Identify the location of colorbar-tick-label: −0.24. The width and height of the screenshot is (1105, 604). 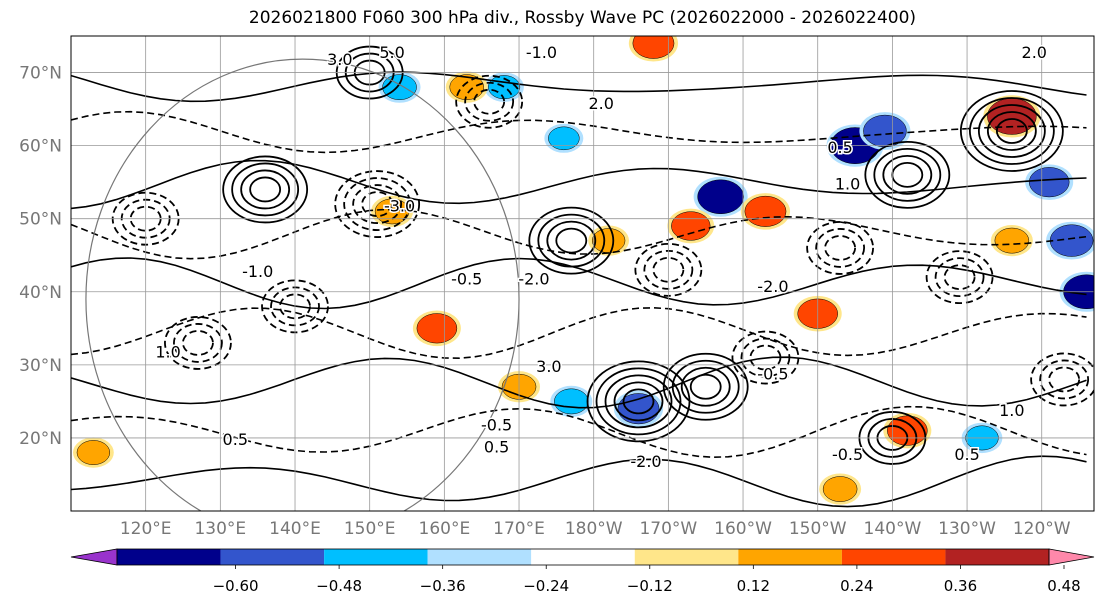
(546, 586).